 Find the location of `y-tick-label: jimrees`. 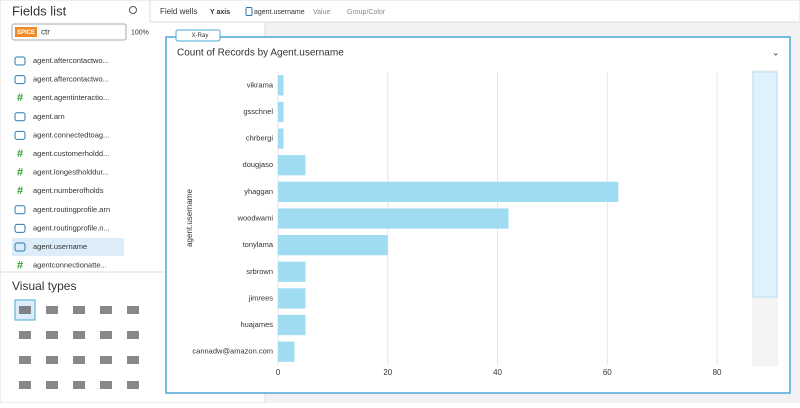

y-tick-label: jimrees is located at coordinates (260, 297).